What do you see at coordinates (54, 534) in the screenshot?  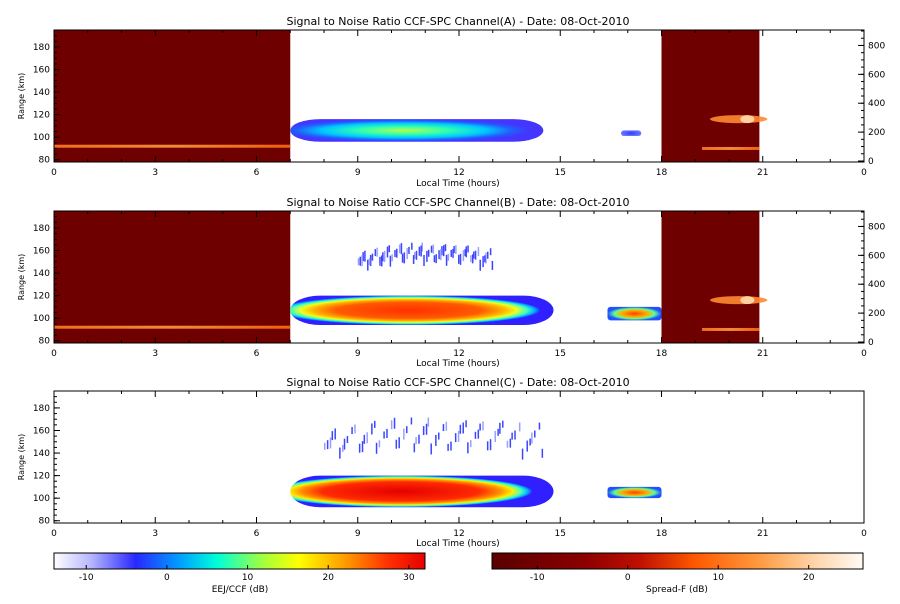 I see `x-tick-label: 0` at bounding box center [54, 534].